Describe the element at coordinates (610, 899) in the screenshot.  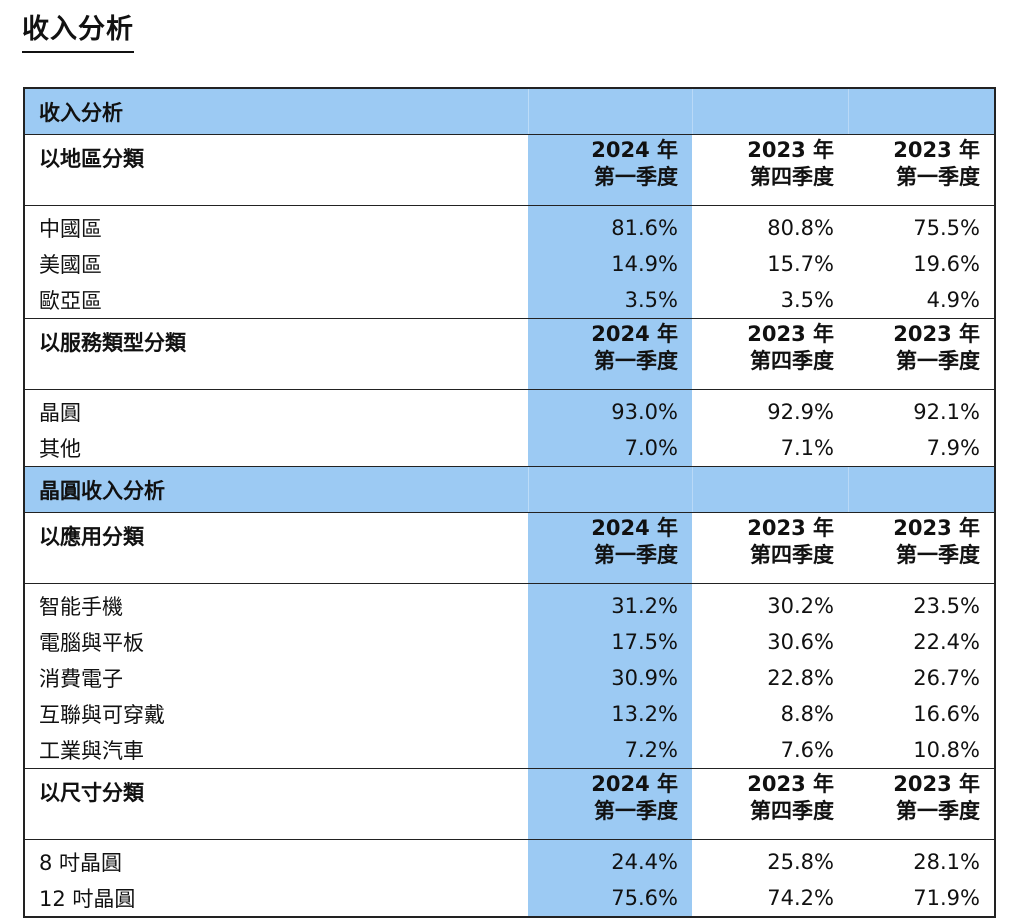
I see `value-cell: 75.6%` at that location.